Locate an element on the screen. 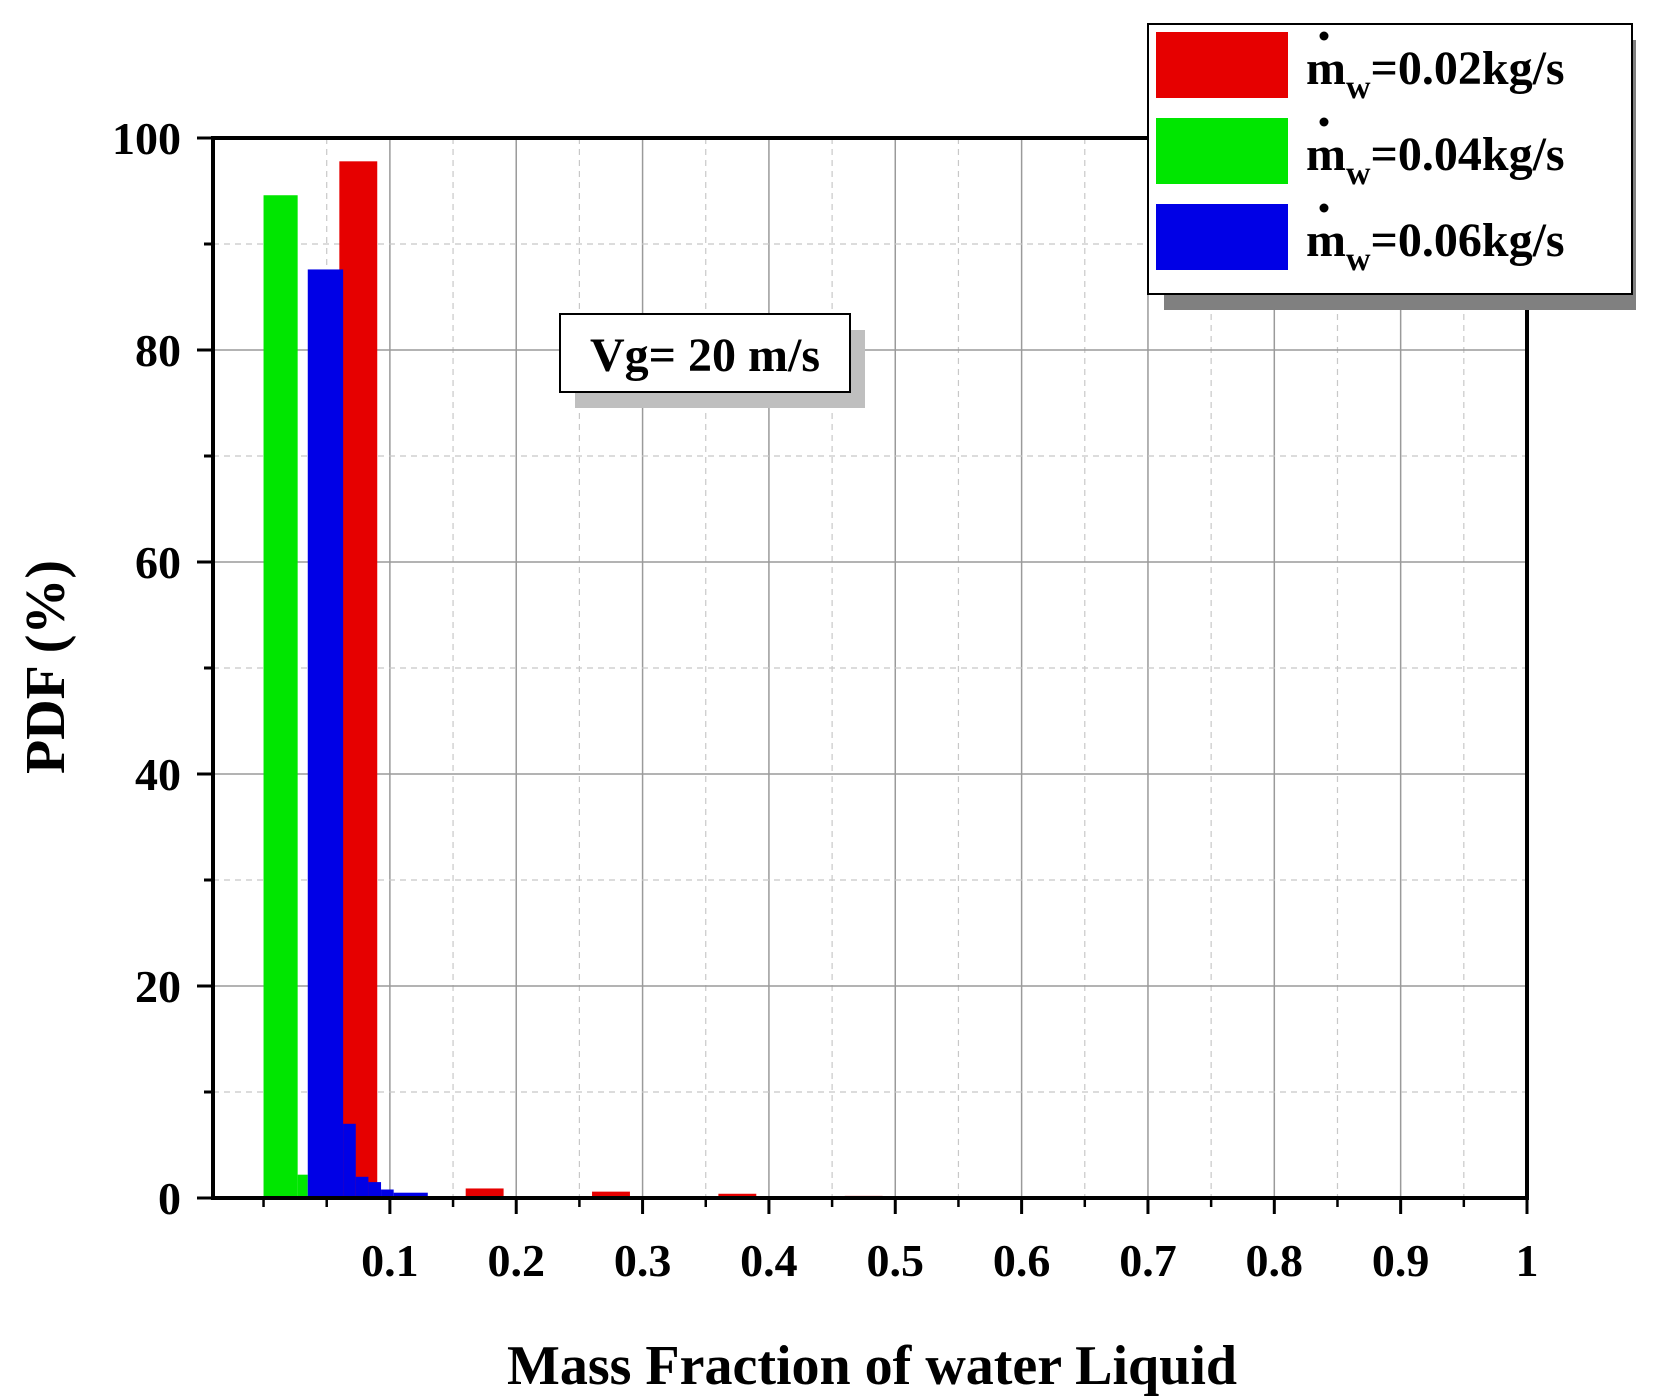 The height and width of the screenshot is (1398, 1662). x-tick-labels: 0.1 0.2 0.3 0.4 0.5 0.6 0.7 0.8 0.9 1 is located at coordinates (949, 1260).